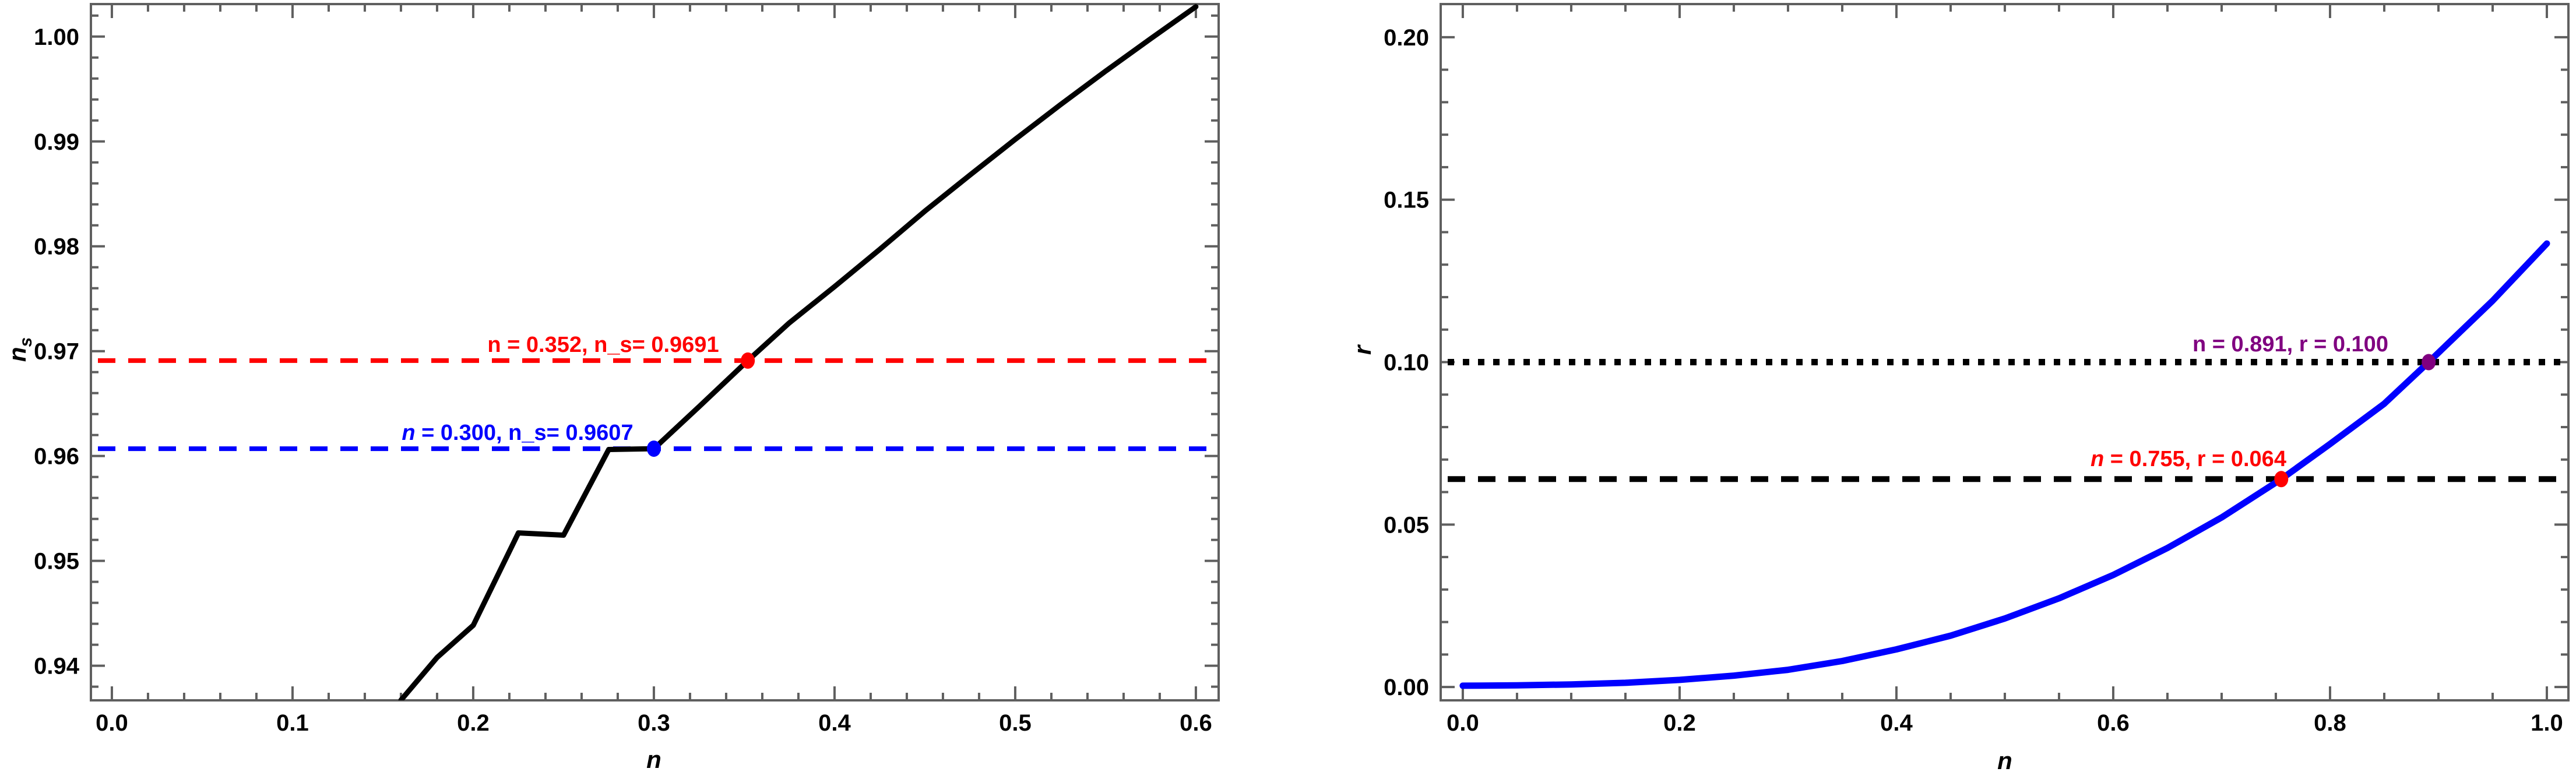 This screenshot has height=772, width=2576. I want to click on right-ytick-label: 0.20, so click(1407, 38).